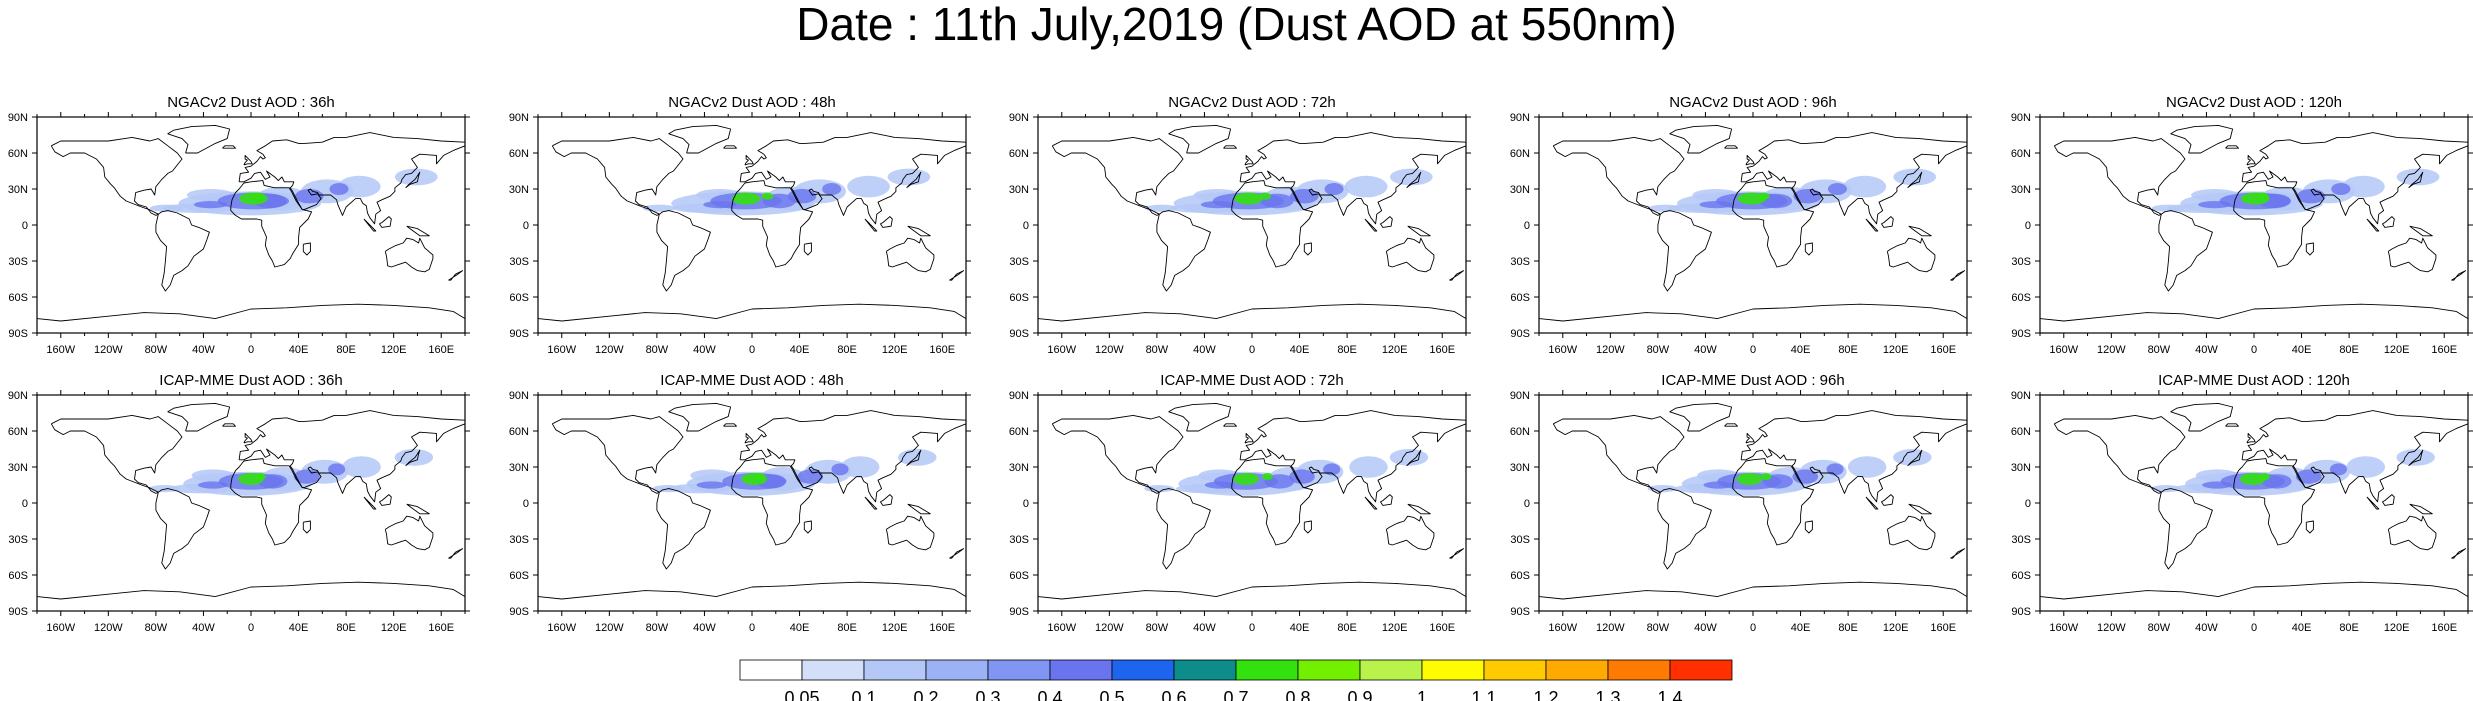  Describe the element at coordinates (1111, 694) in the screenshot. I see `colorbar-label: 0.5` at that location.